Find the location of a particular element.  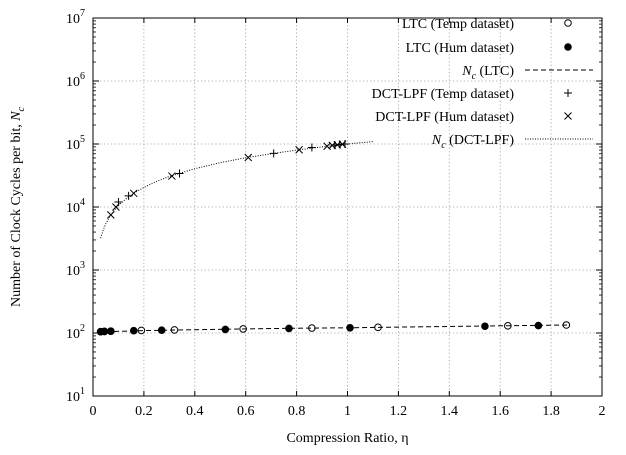

legend-label: Nc (DCT-LPF) is located at coordinates (472, 142).